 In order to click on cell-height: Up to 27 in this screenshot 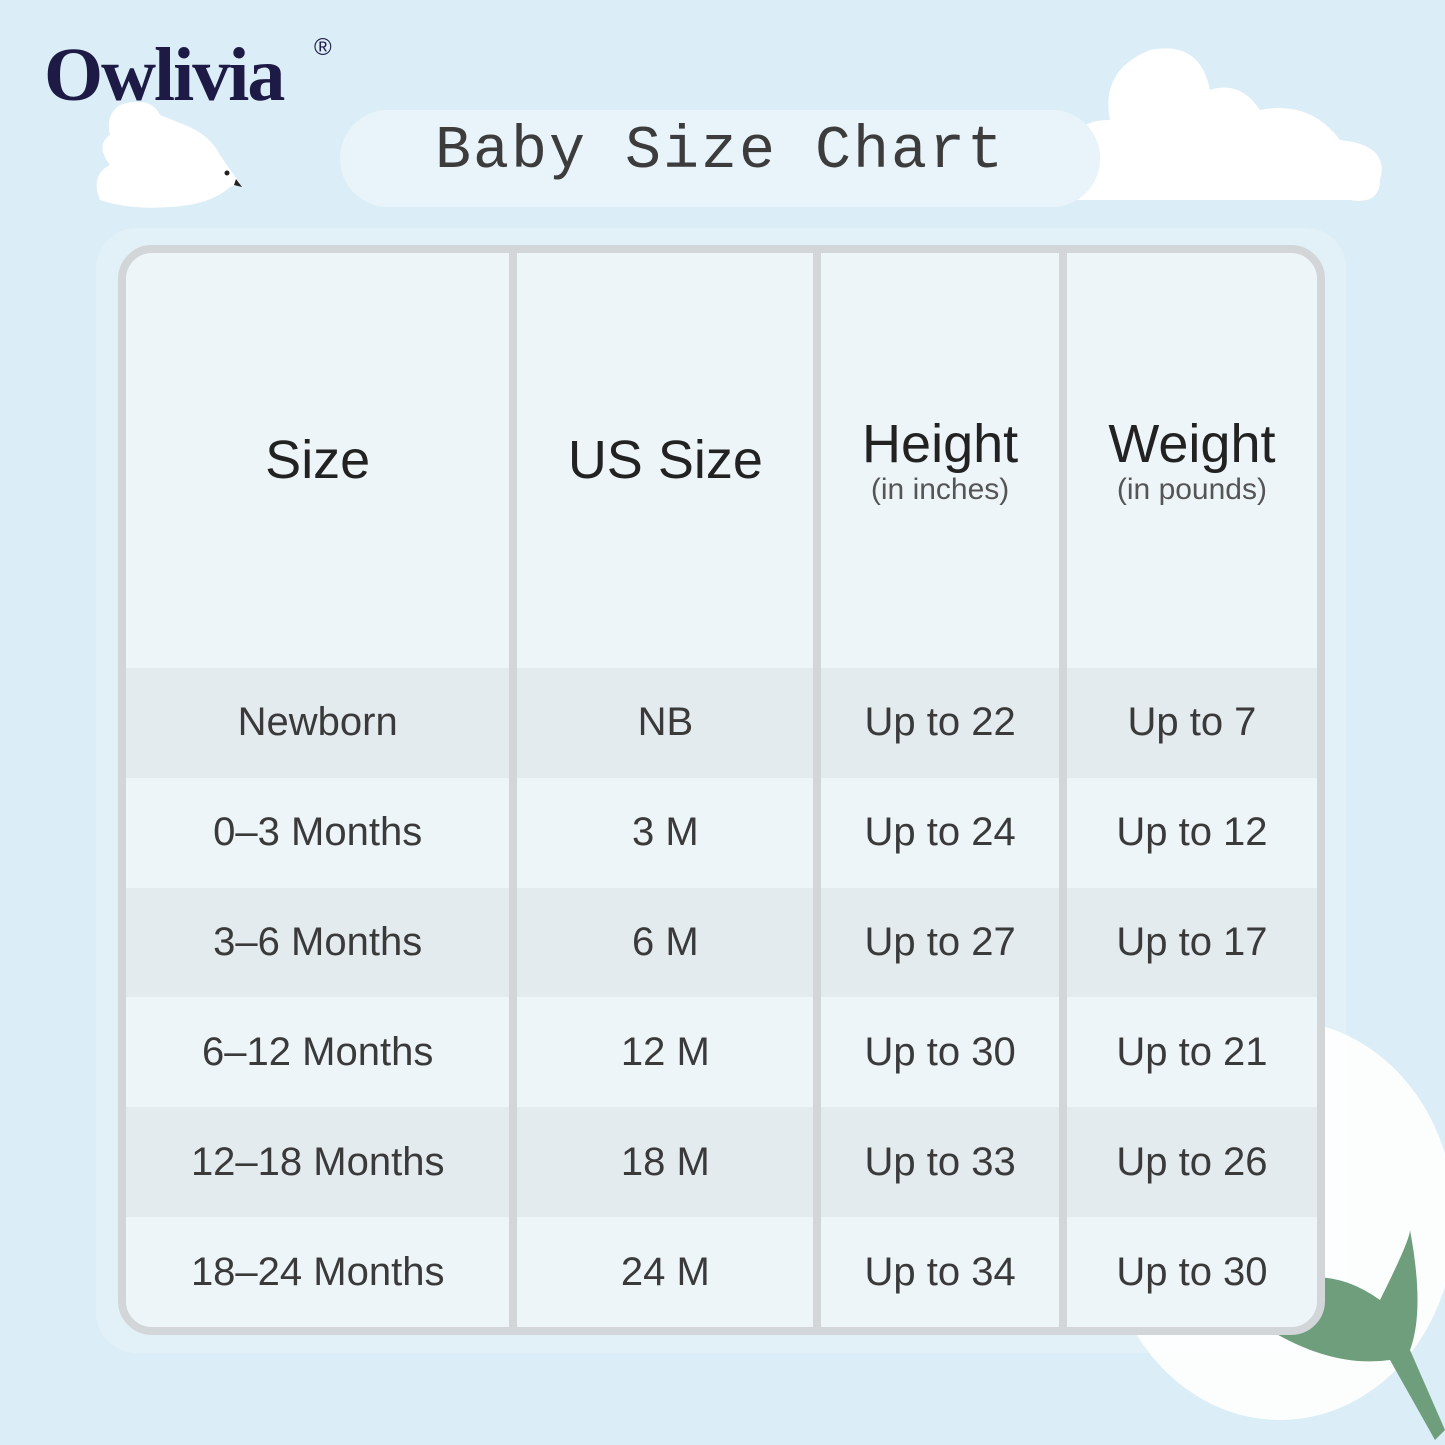, I will do `click(944, 942)`.